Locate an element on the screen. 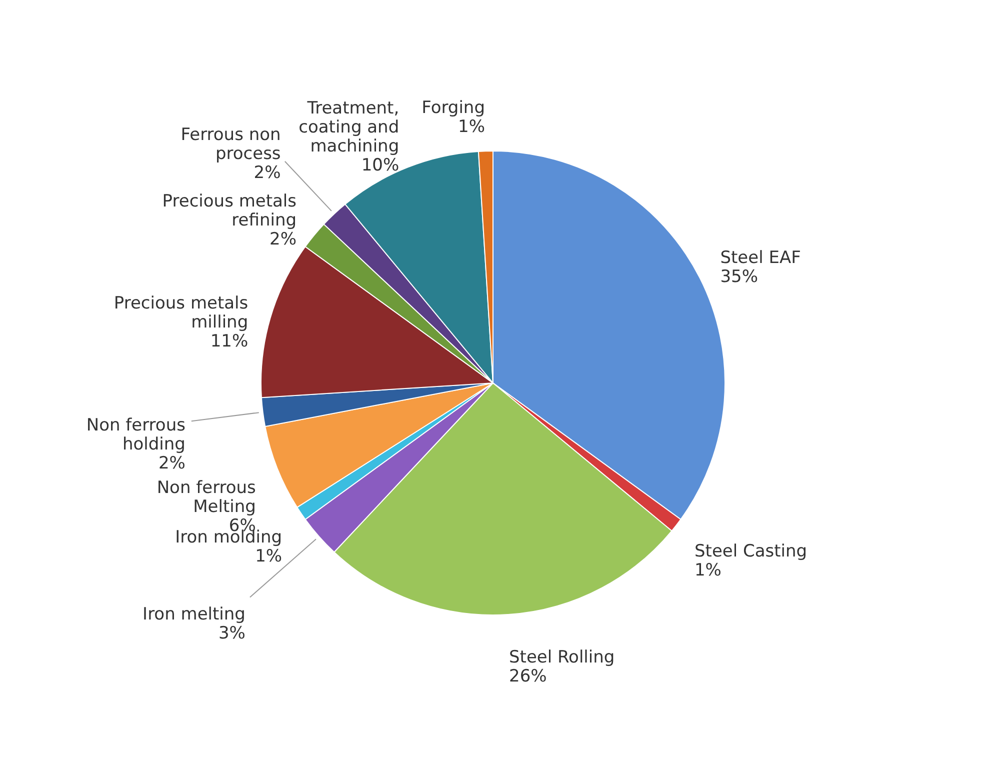 The height and width of the screenshot is (777, 994). slice-label: Ferrous non process is located at coordinates (230, 144).